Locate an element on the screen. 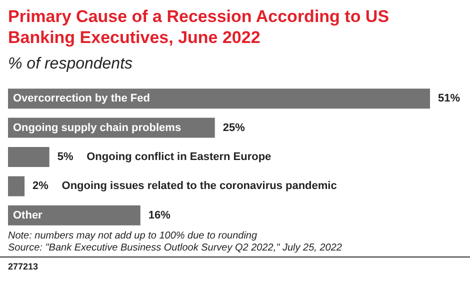 Image resolution: width=470 pixels, height=293 pixels. y-tick-label: Ongoing issues related to the coronavirus pandemic is located at coordinates (199, 186).